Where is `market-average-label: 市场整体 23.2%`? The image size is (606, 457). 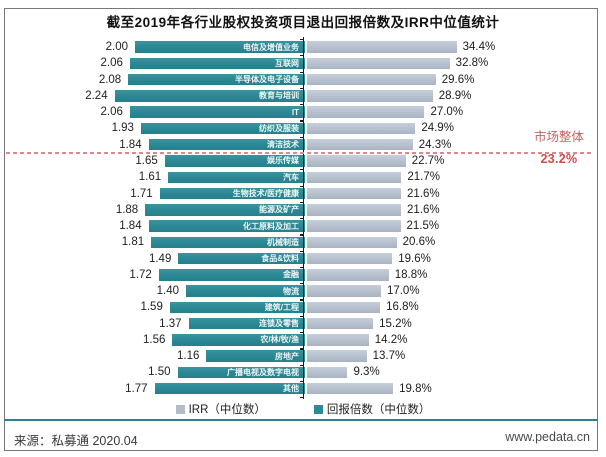
market-average-label: 市场整体 23.2% is located at coordinates (559, 148).